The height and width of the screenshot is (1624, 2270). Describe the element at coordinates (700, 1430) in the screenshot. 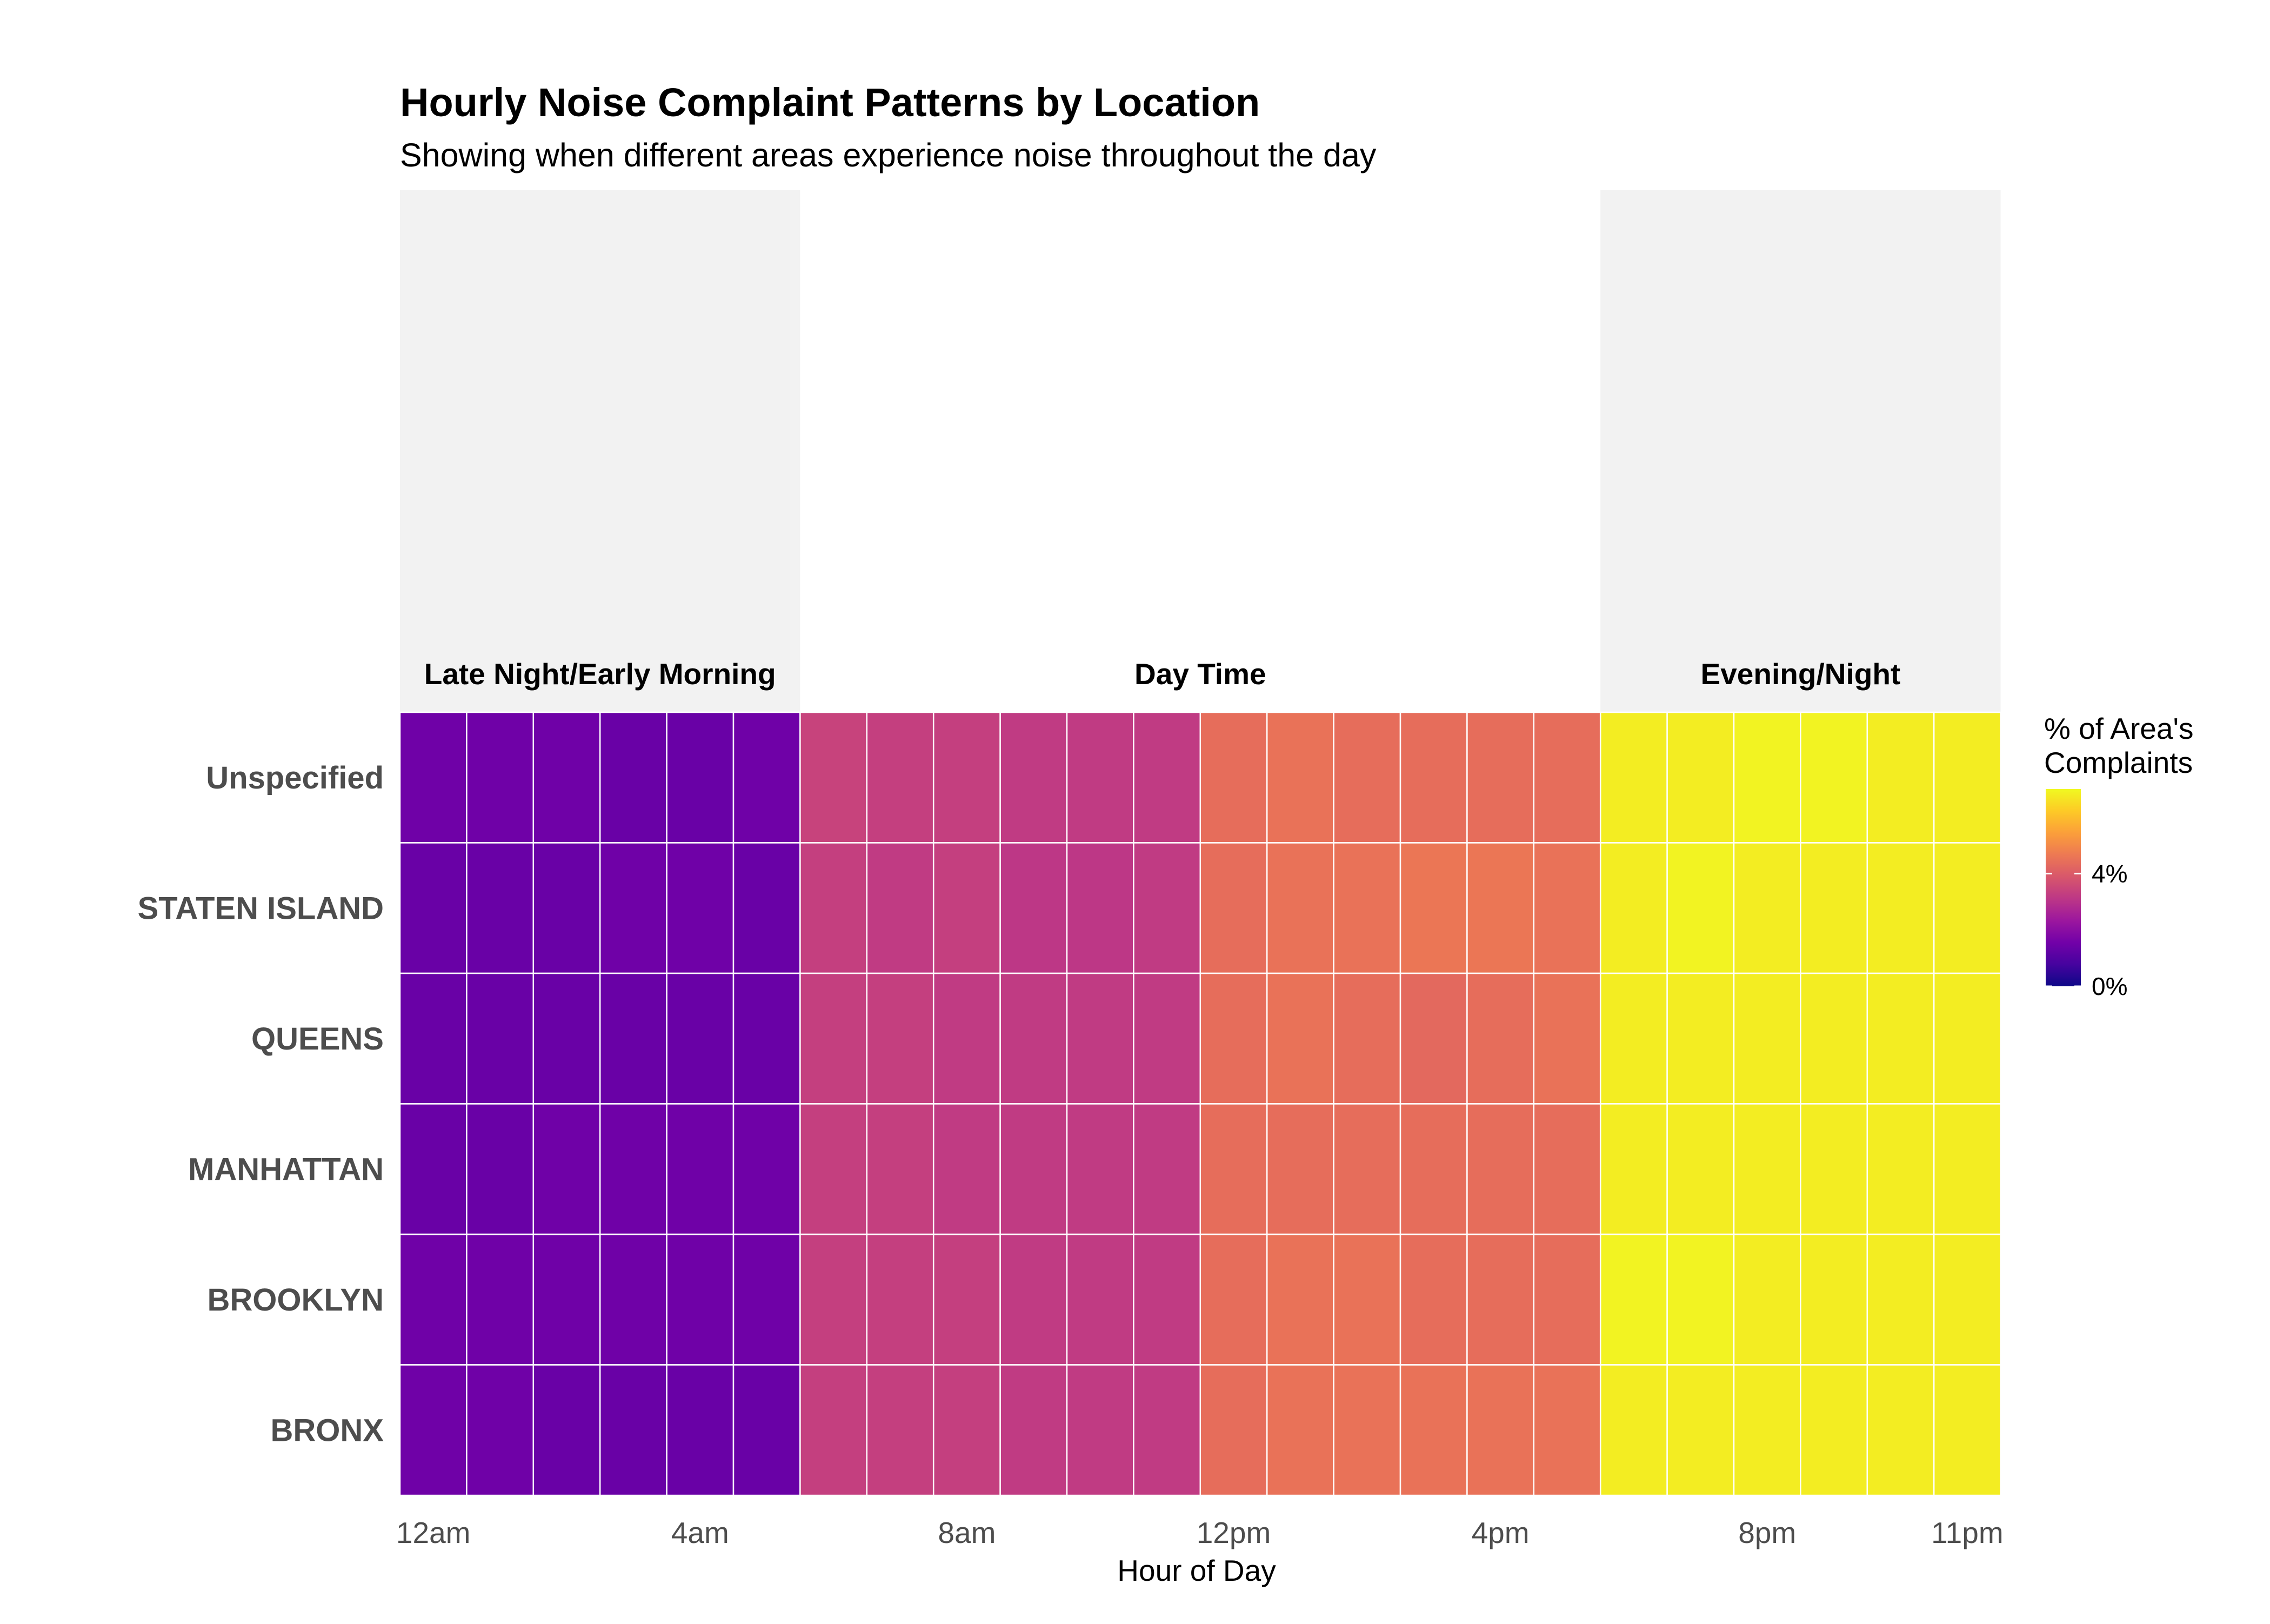

I see `heatmap-cell-bronx-h4` at that location.